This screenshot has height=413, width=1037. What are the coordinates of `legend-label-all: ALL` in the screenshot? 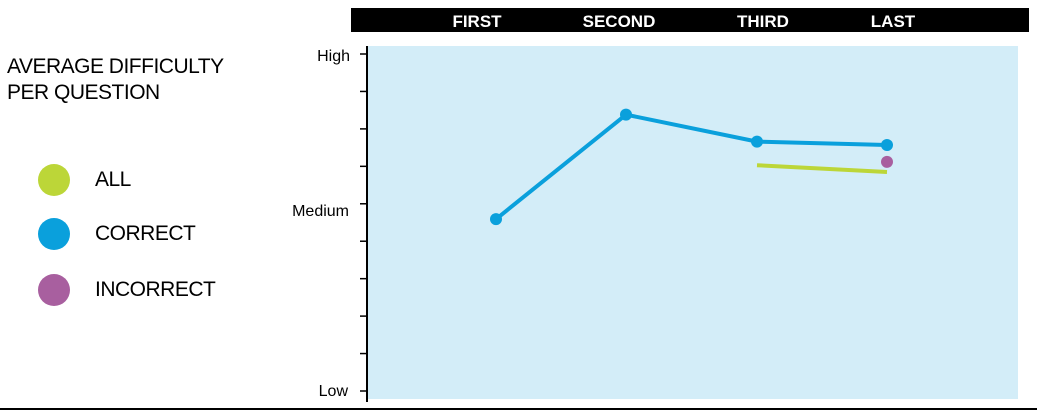 It's located at (113, 179).